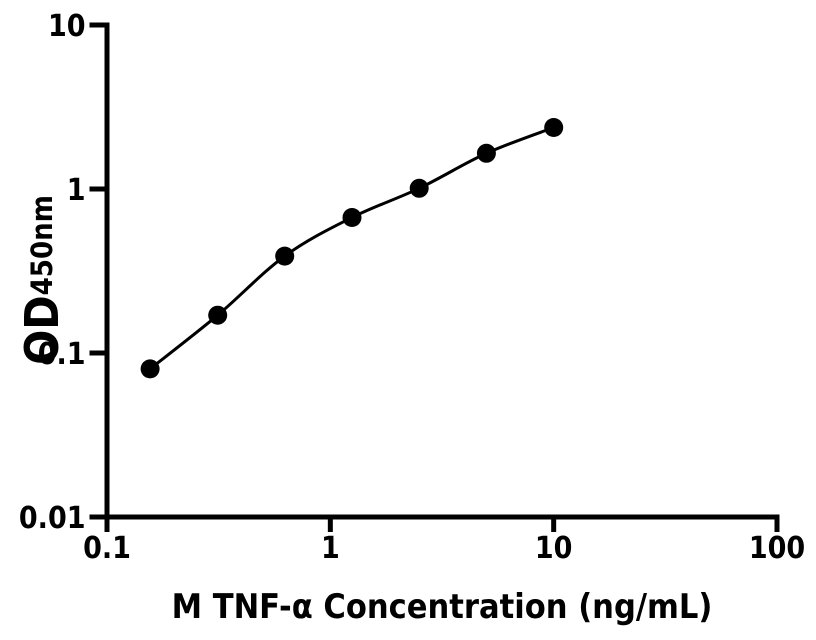 This screenshot has height=640, width=816. Describe the element at coordinates (62, 354) in the screenshot. I see `y-tick-label: 0.1` at that location.